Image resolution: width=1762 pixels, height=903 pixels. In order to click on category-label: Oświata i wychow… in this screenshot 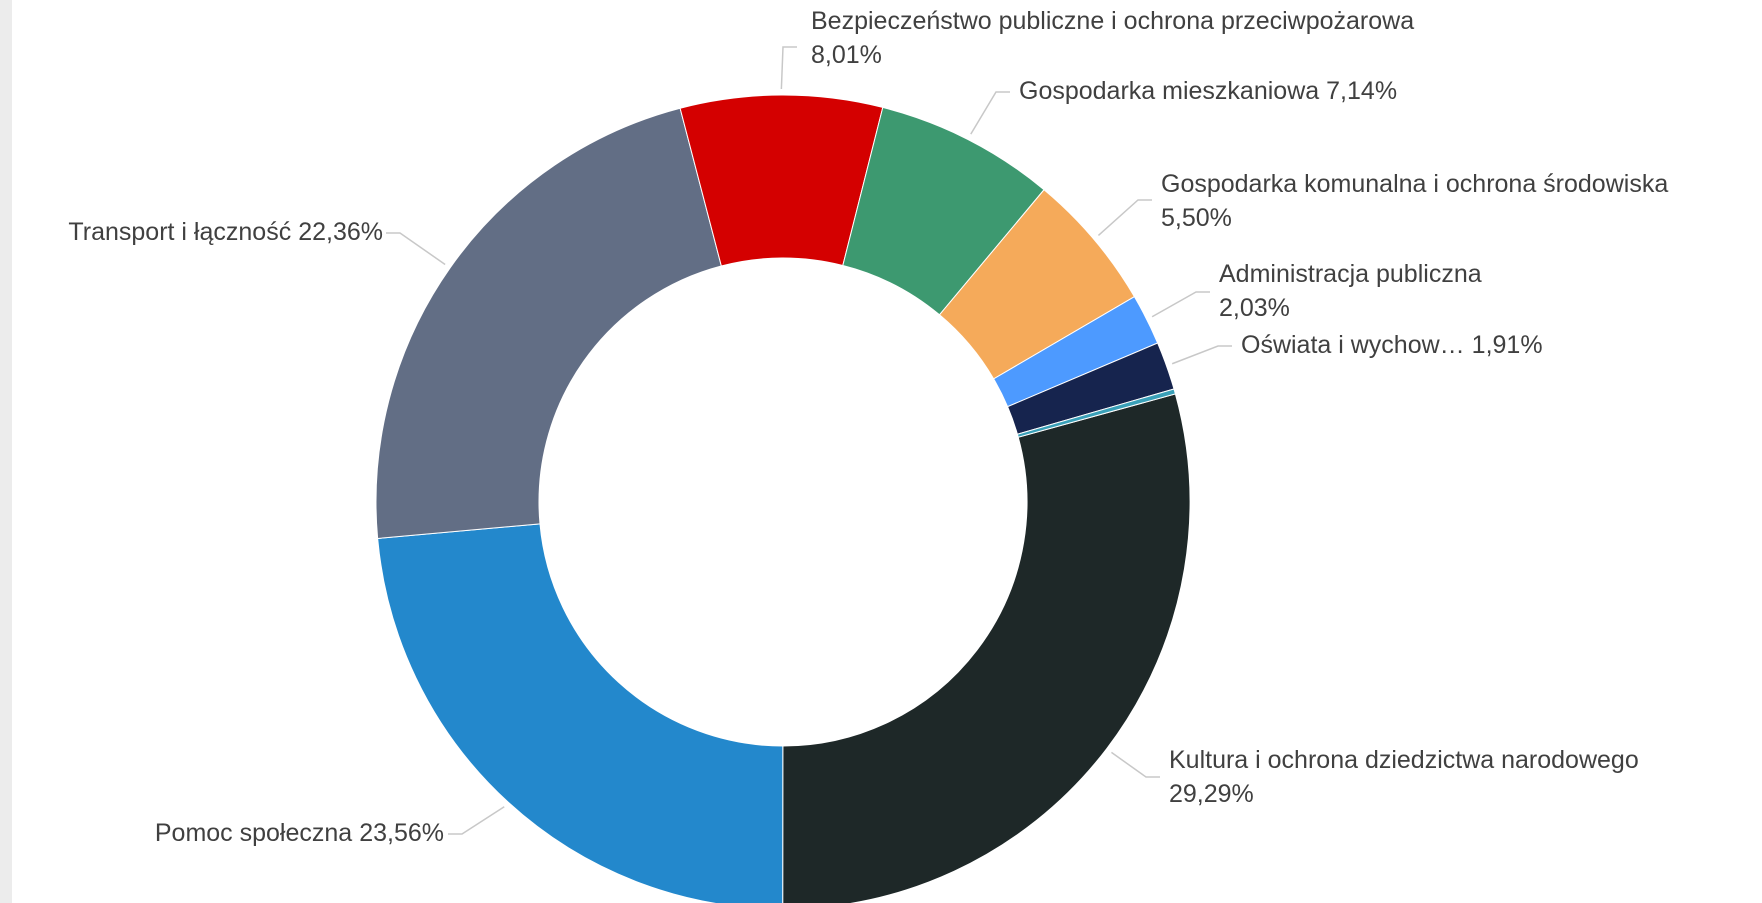, I will do `click(1353, 345)`.